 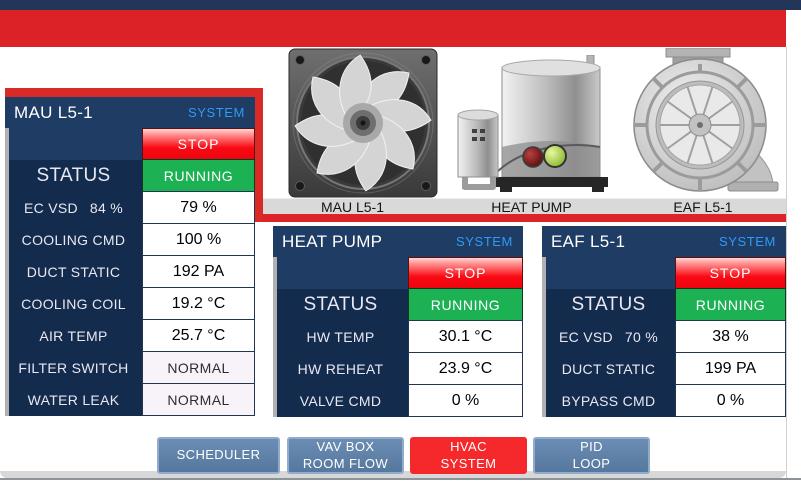 I want to click on window-bottom-bar, so click(x=393, y=474).